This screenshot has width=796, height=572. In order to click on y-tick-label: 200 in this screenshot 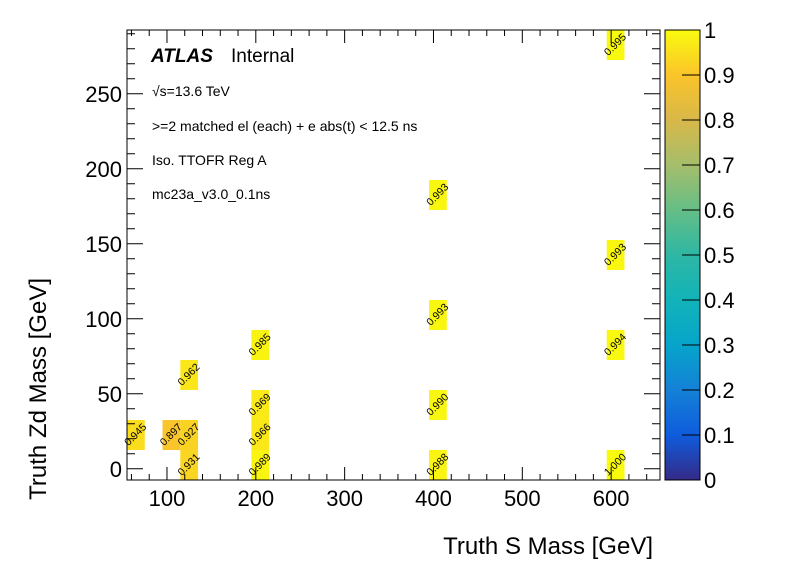, I will do `click(103, 169)`.